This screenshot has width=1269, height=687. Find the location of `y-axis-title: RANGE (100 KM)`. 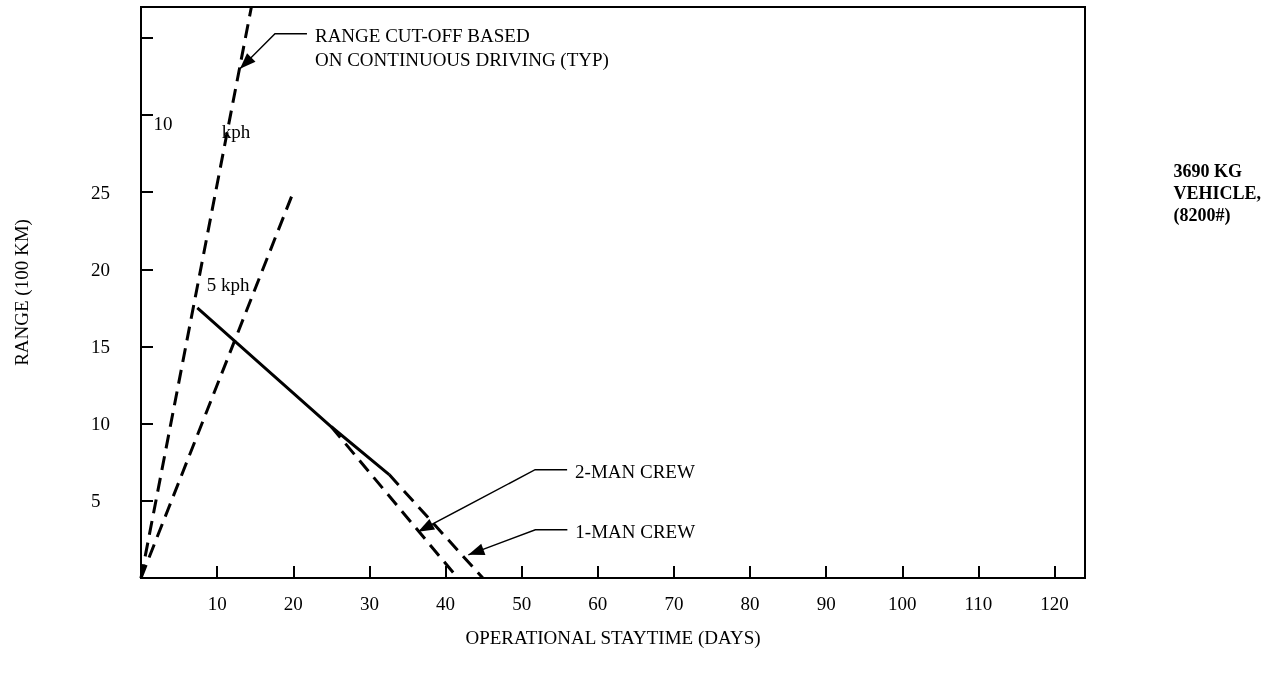

y-axis-title: RANGE (100 KM) is located at coordinates (22, 292).